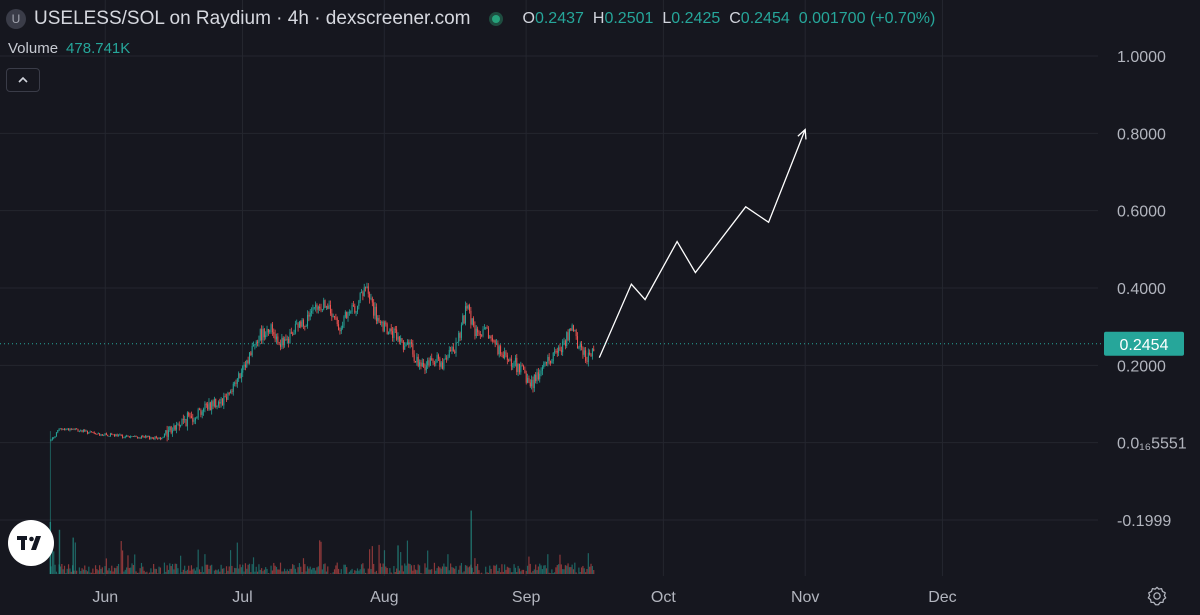  What do you see at coordinates (1152, 444) in the screenshot?
I see `y-tick-label: 0.0₁₆5551` at bounding box center [1152, 444].